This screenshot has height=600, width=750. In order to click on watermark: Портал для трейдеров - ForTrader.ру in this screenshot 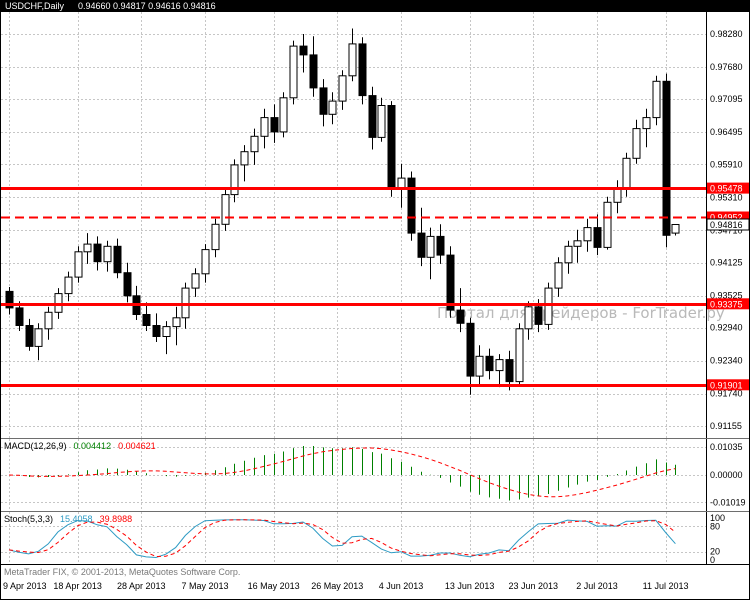, I will do `click(581, 313)`.